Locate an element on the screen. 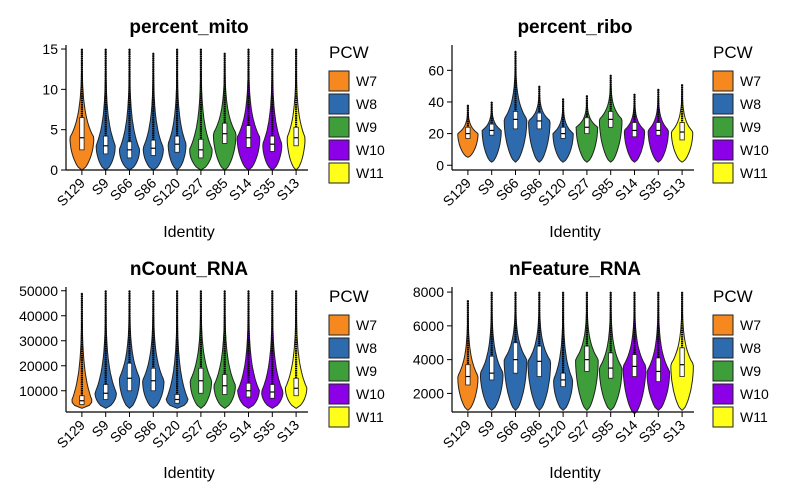  y-tick-label: 50000 is located at coordinates (38, 291).